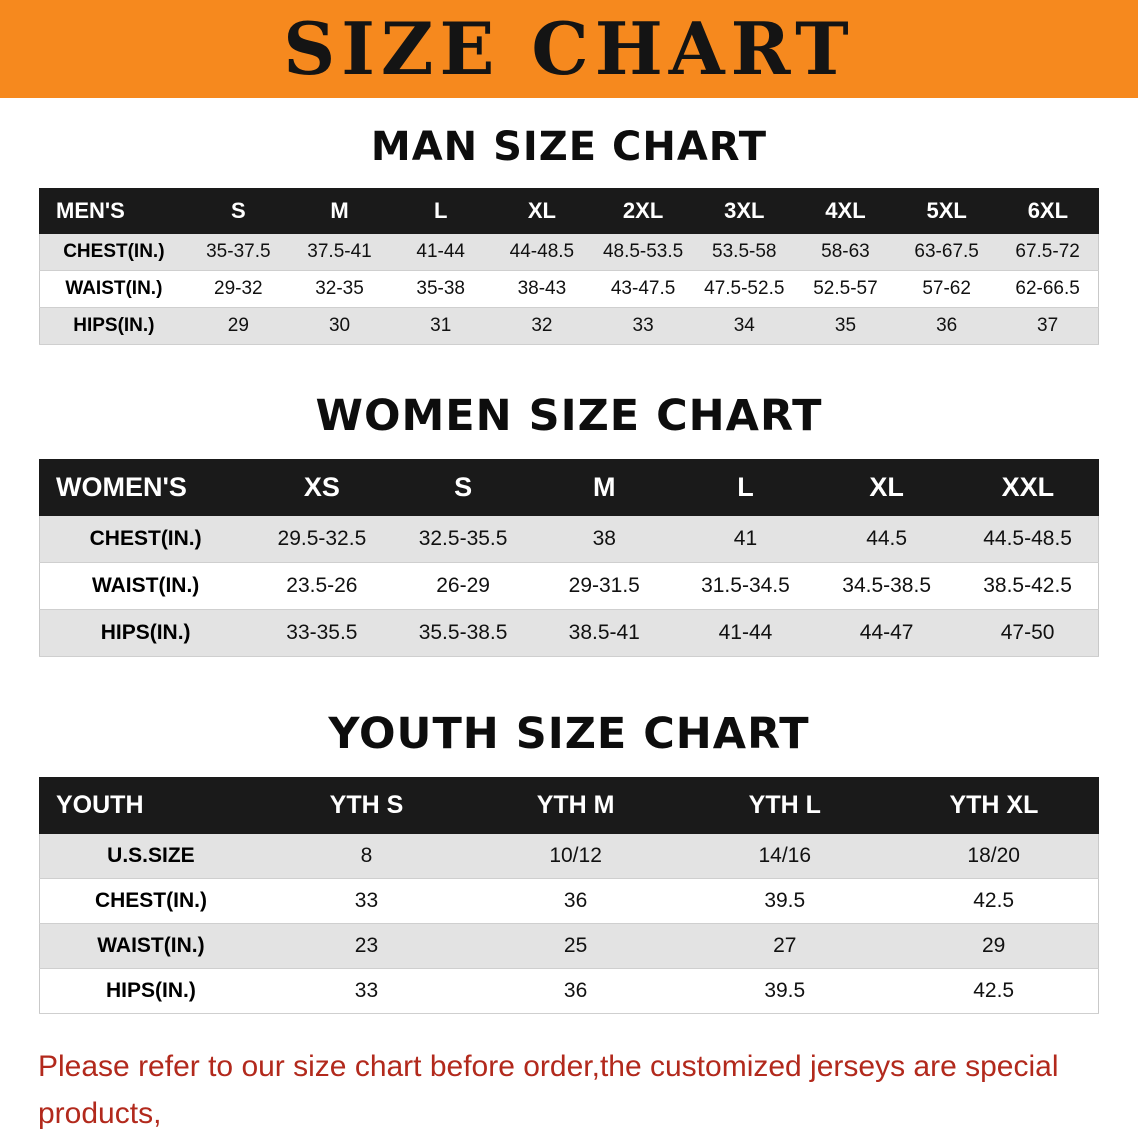 This screenshot has width=1138, height=1132. I want to click on women-heading: WOMEN SIZE CHART, so click(569, 416).